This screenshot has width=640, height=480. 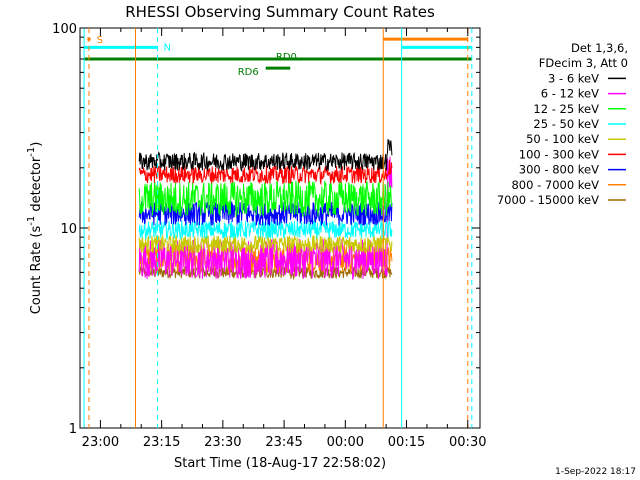 I want to click on legend-label: 12 - 25 keV, so click(x=566, y=109).